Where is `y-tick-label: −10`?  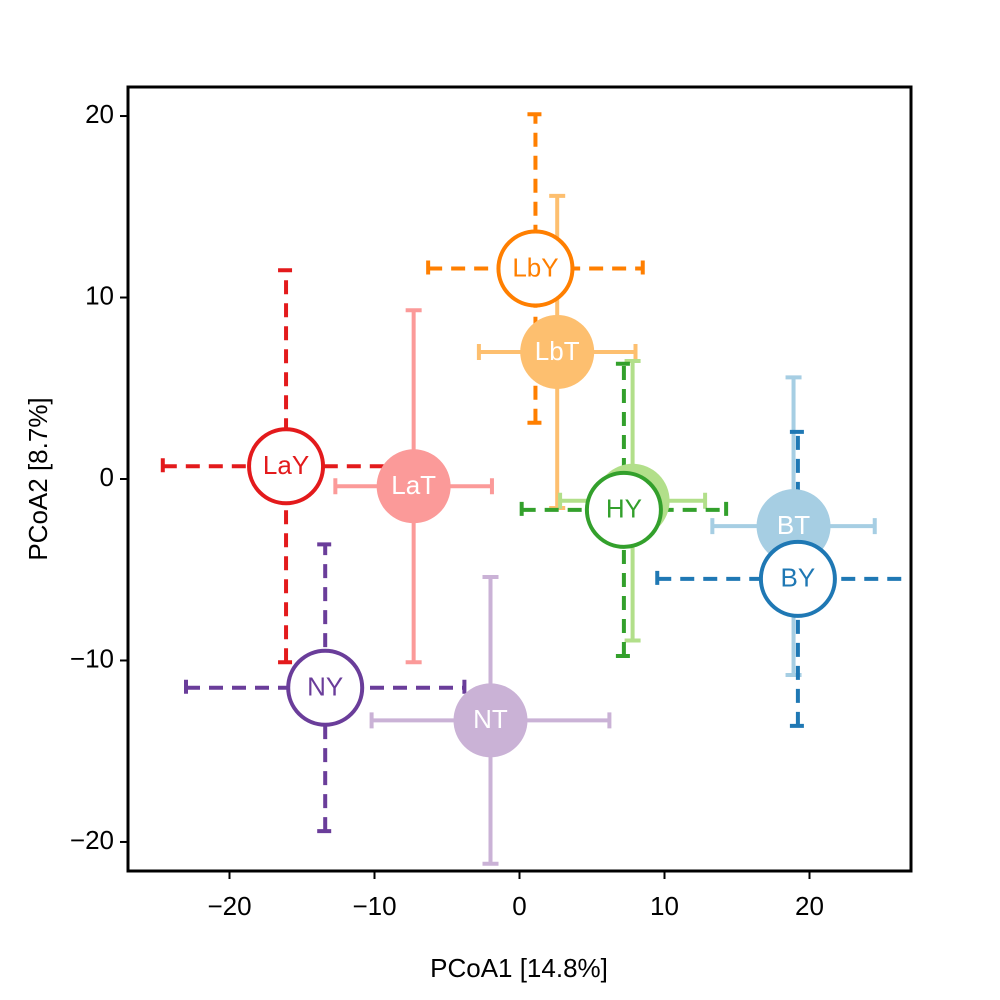 y-tick-label: −10 is located at coordinates (92, 658).